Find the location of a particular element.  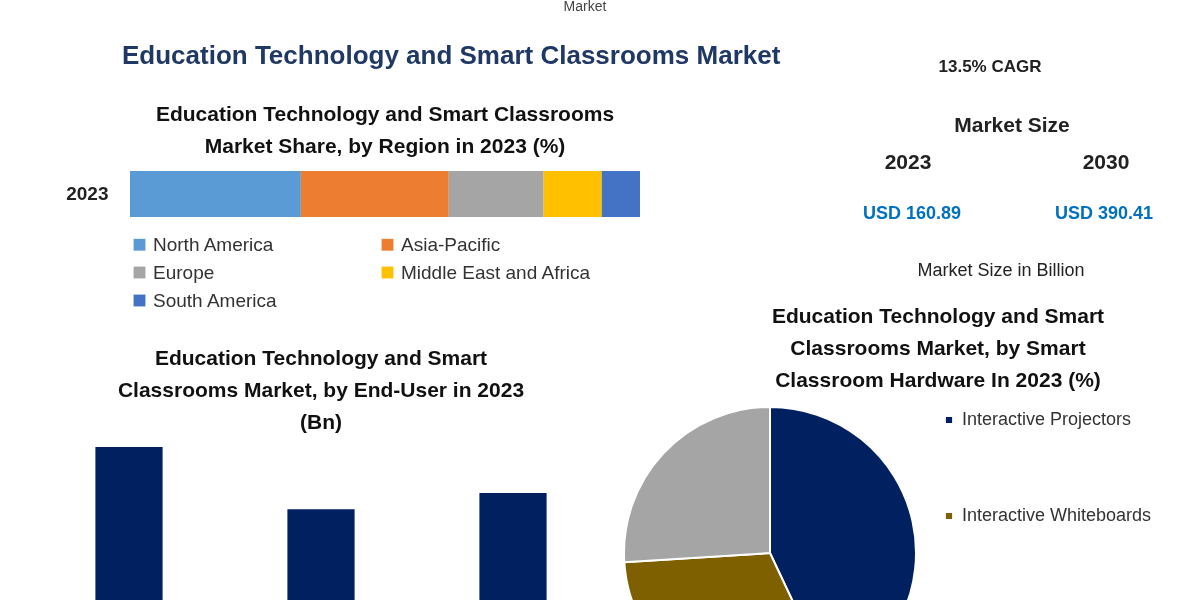

chart-title: Education Technology and Smart Classrooms Market, by End-User in 2023 (Bn) is located at coordinates (321, 389).